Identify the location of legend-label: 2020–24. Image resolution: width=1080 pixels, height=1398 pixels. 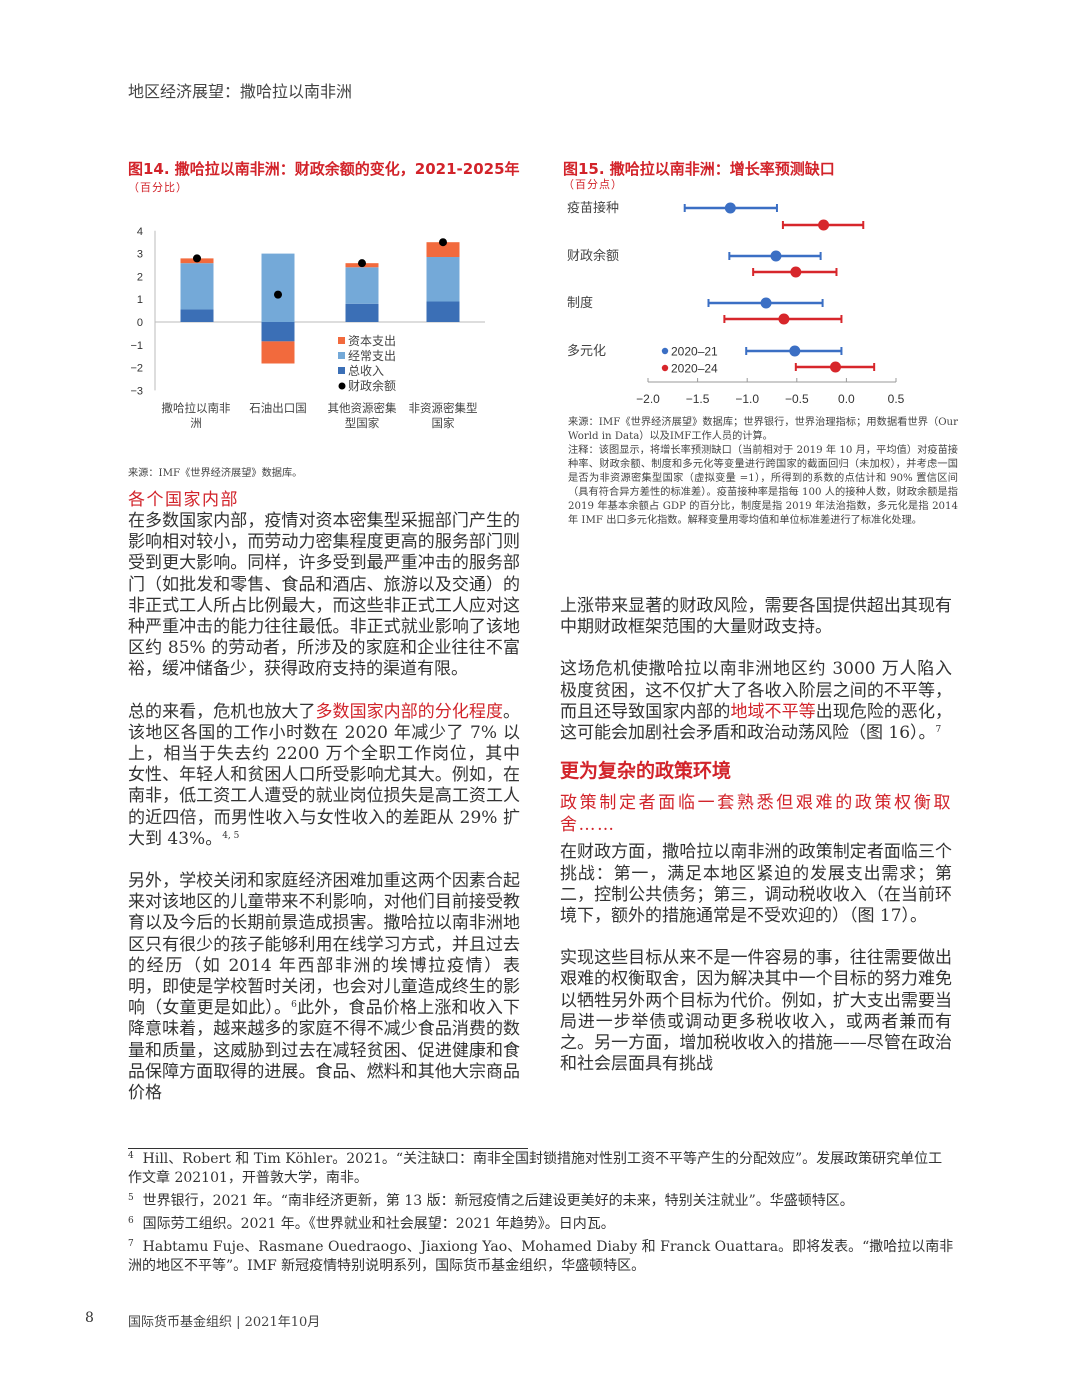
(694, 369).